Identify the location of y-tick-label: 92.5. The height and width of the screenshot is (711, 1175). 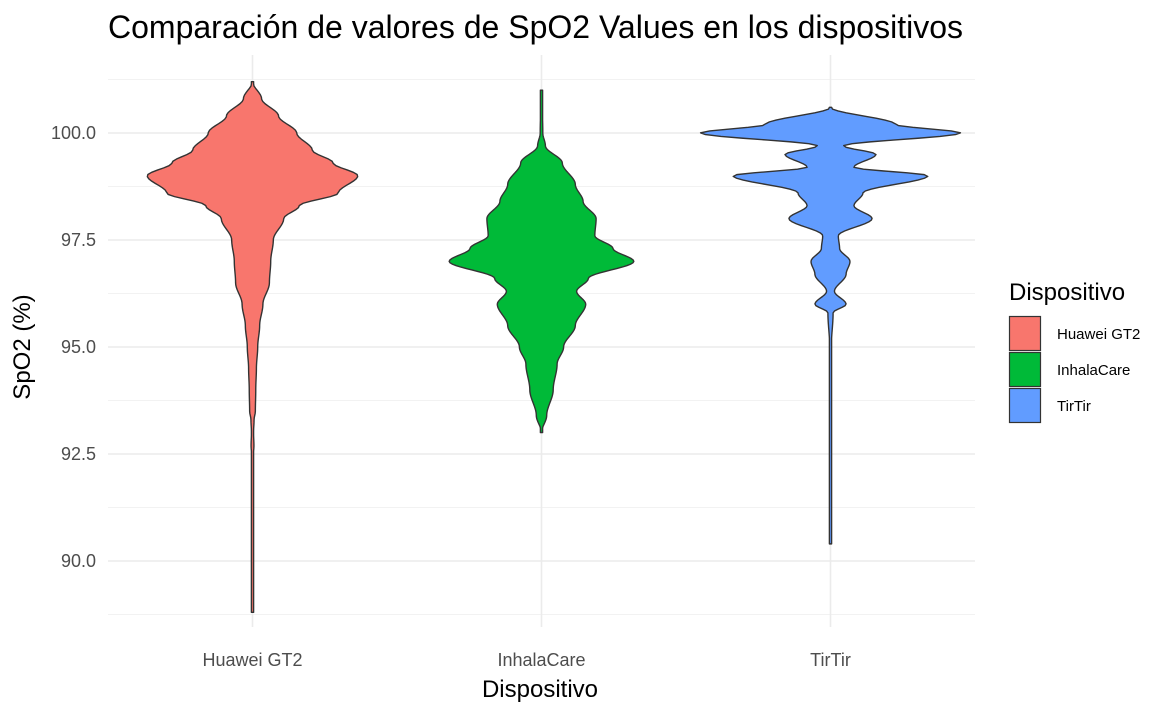
(78, 454).